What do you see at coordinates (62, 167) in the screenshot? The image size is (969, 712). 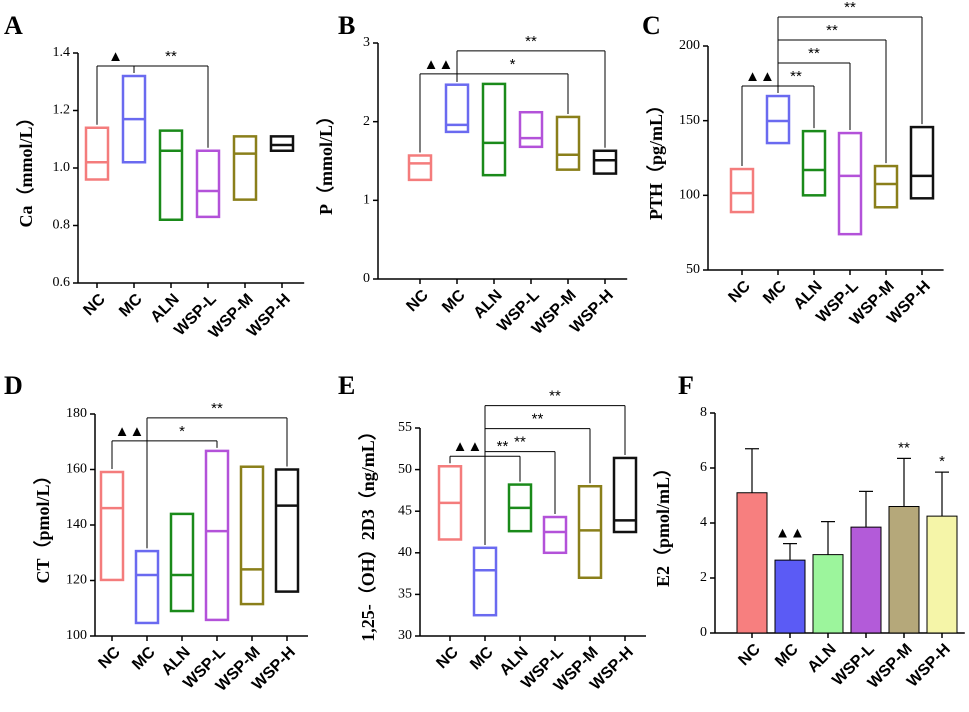 I see `y-tick-label: 1.0` at bounding box center [62, 167].